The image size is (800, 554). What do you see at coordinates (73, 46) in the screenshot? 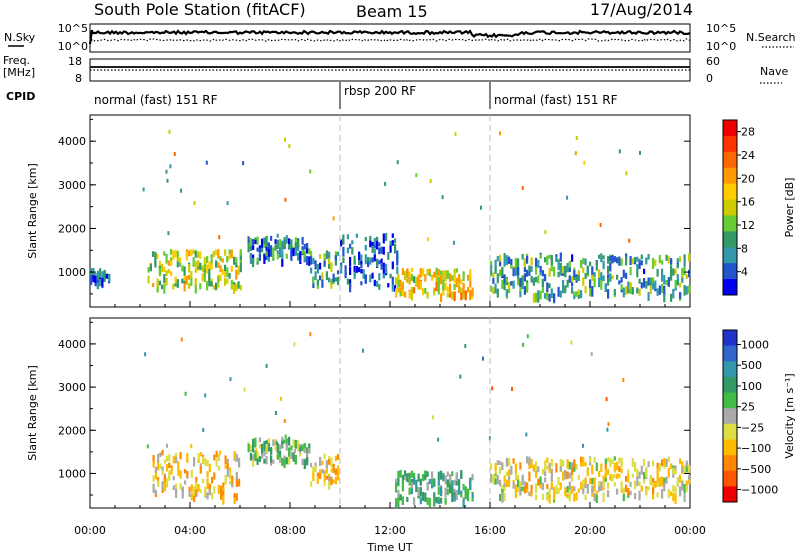
I see `noise-tick-left-bottom: 10^0` at bounding box center [73, 46].